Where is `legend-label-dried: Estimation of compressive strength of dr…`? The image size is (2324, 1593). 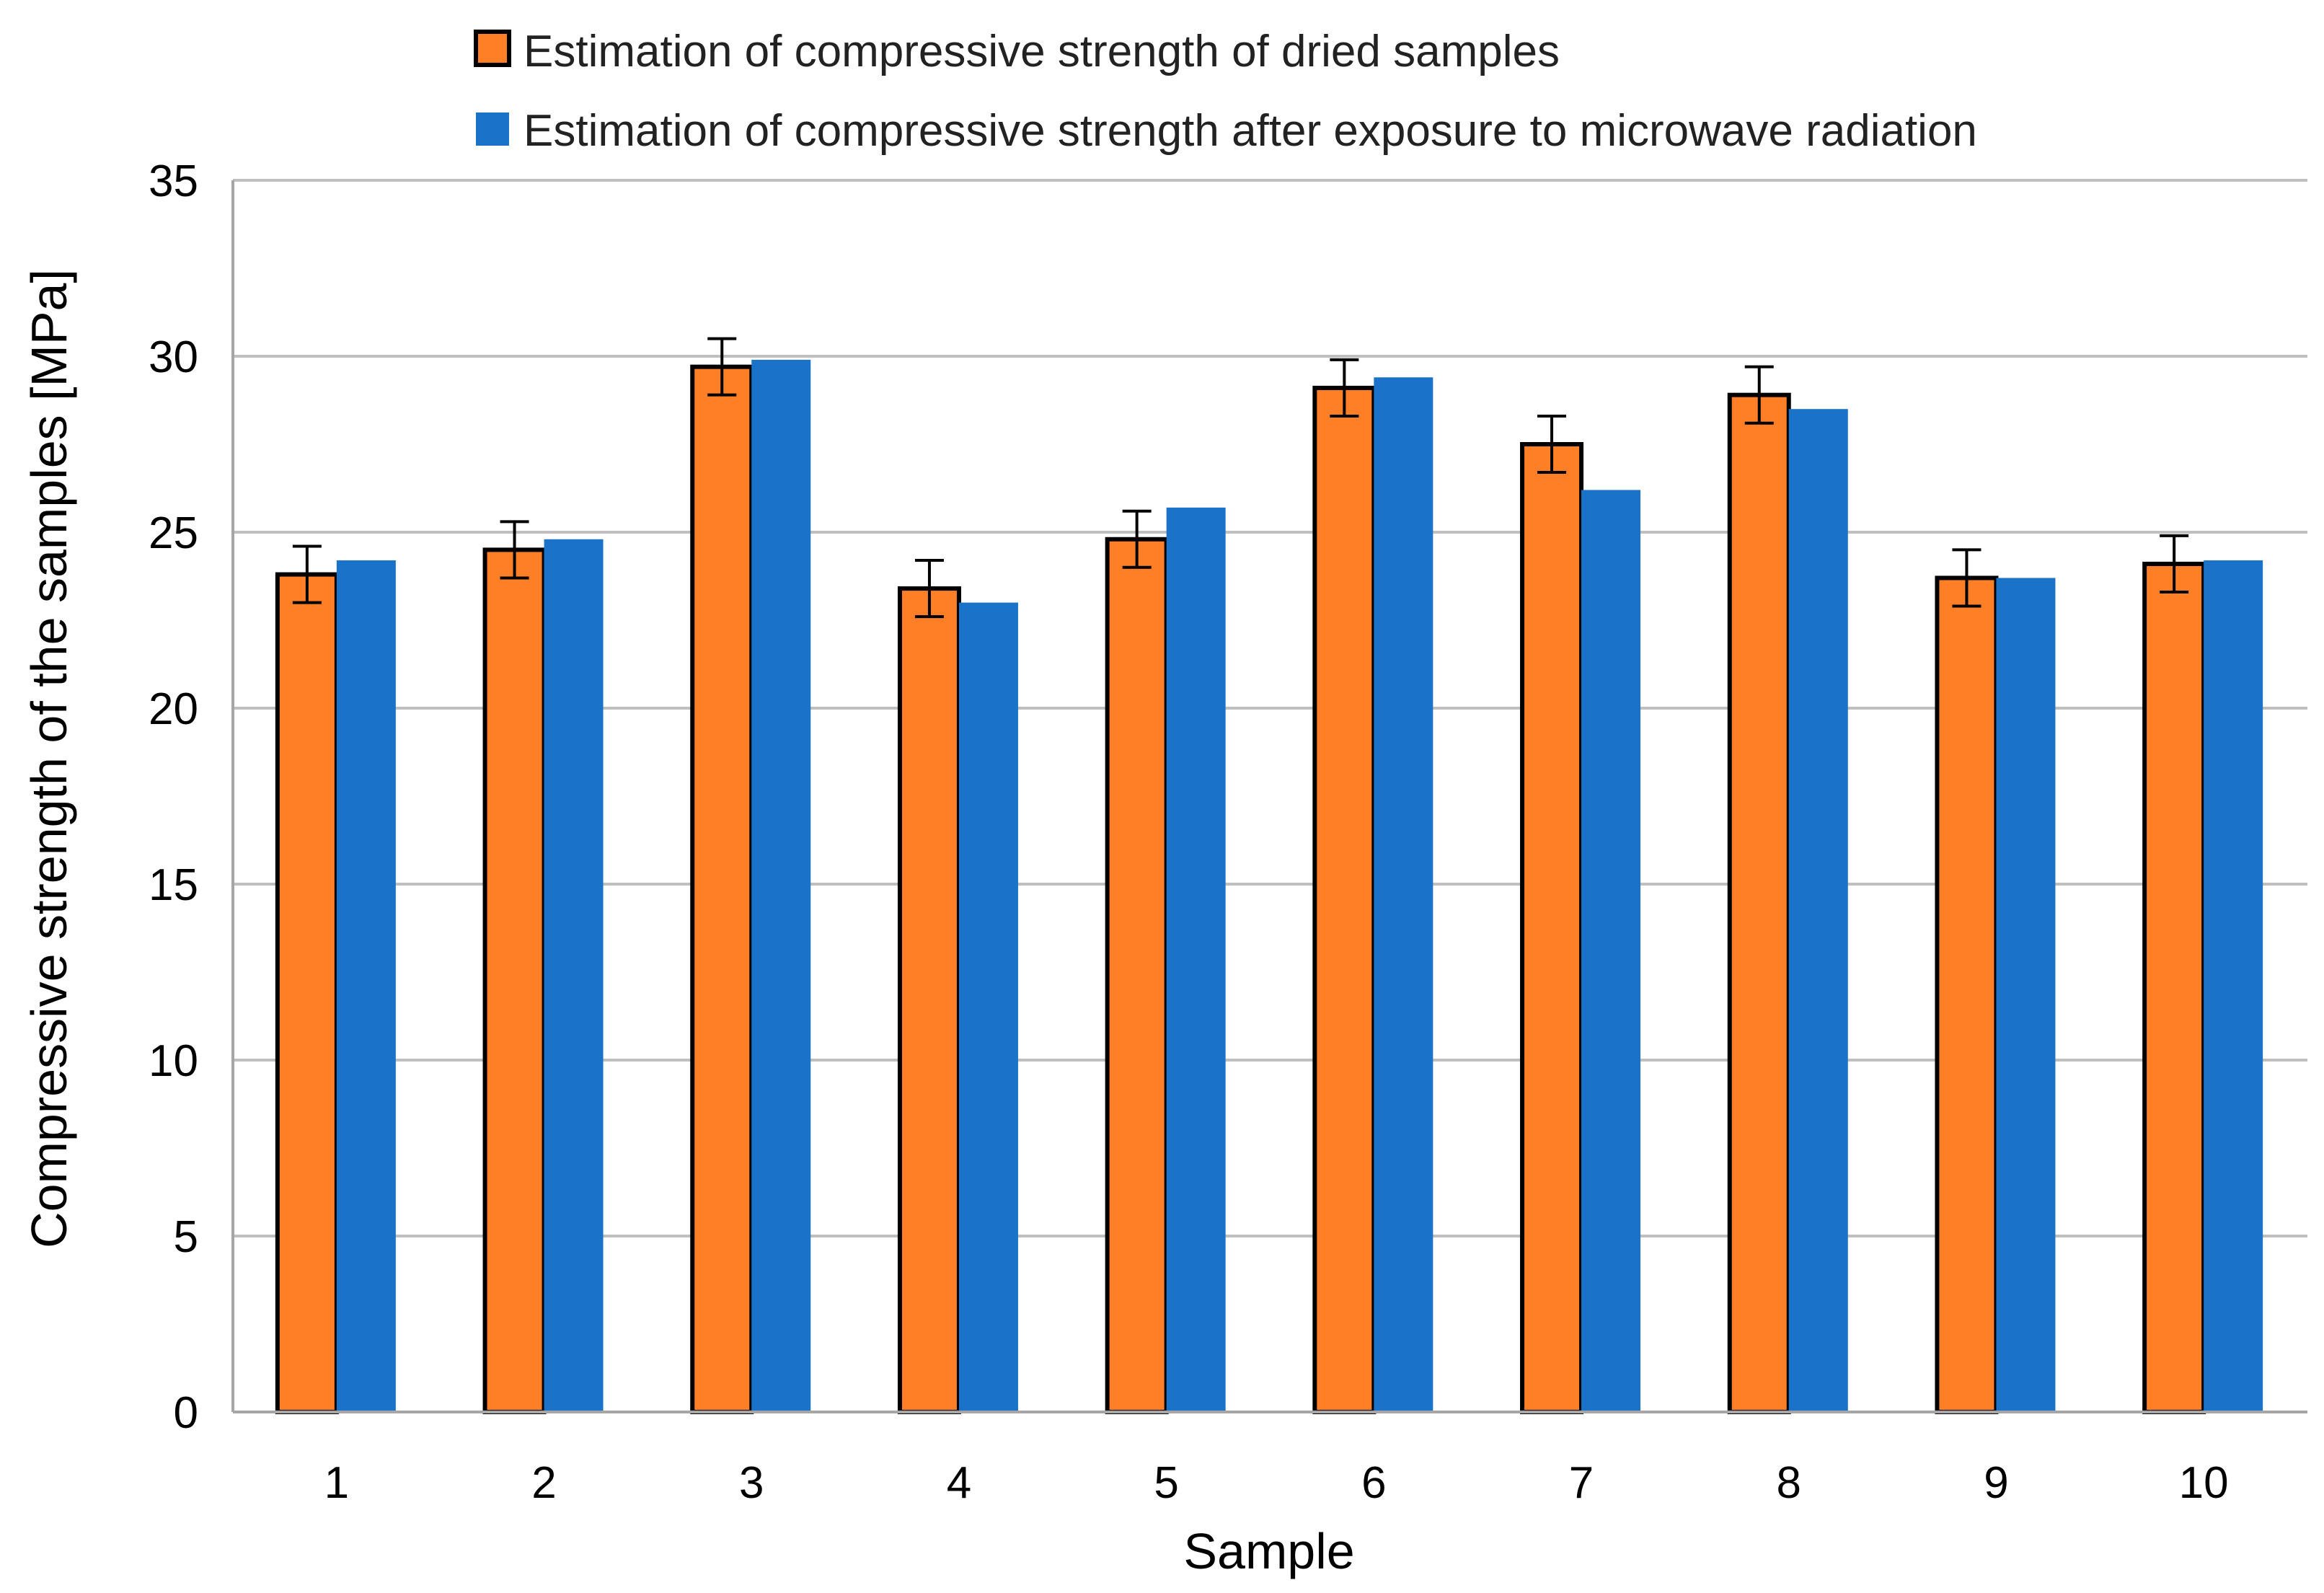
legend-label-dried: Estimation of compressive strength of dr… is located at coordinates (1041, 51).